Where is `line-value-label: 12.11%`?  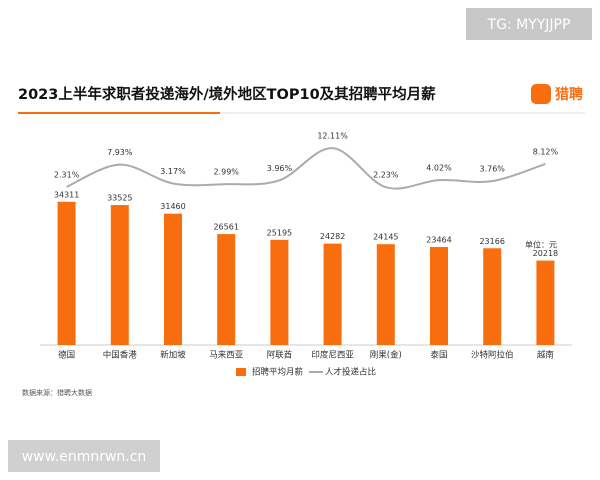 line-value-label: 12.11% is located at coordinates (332, 136).